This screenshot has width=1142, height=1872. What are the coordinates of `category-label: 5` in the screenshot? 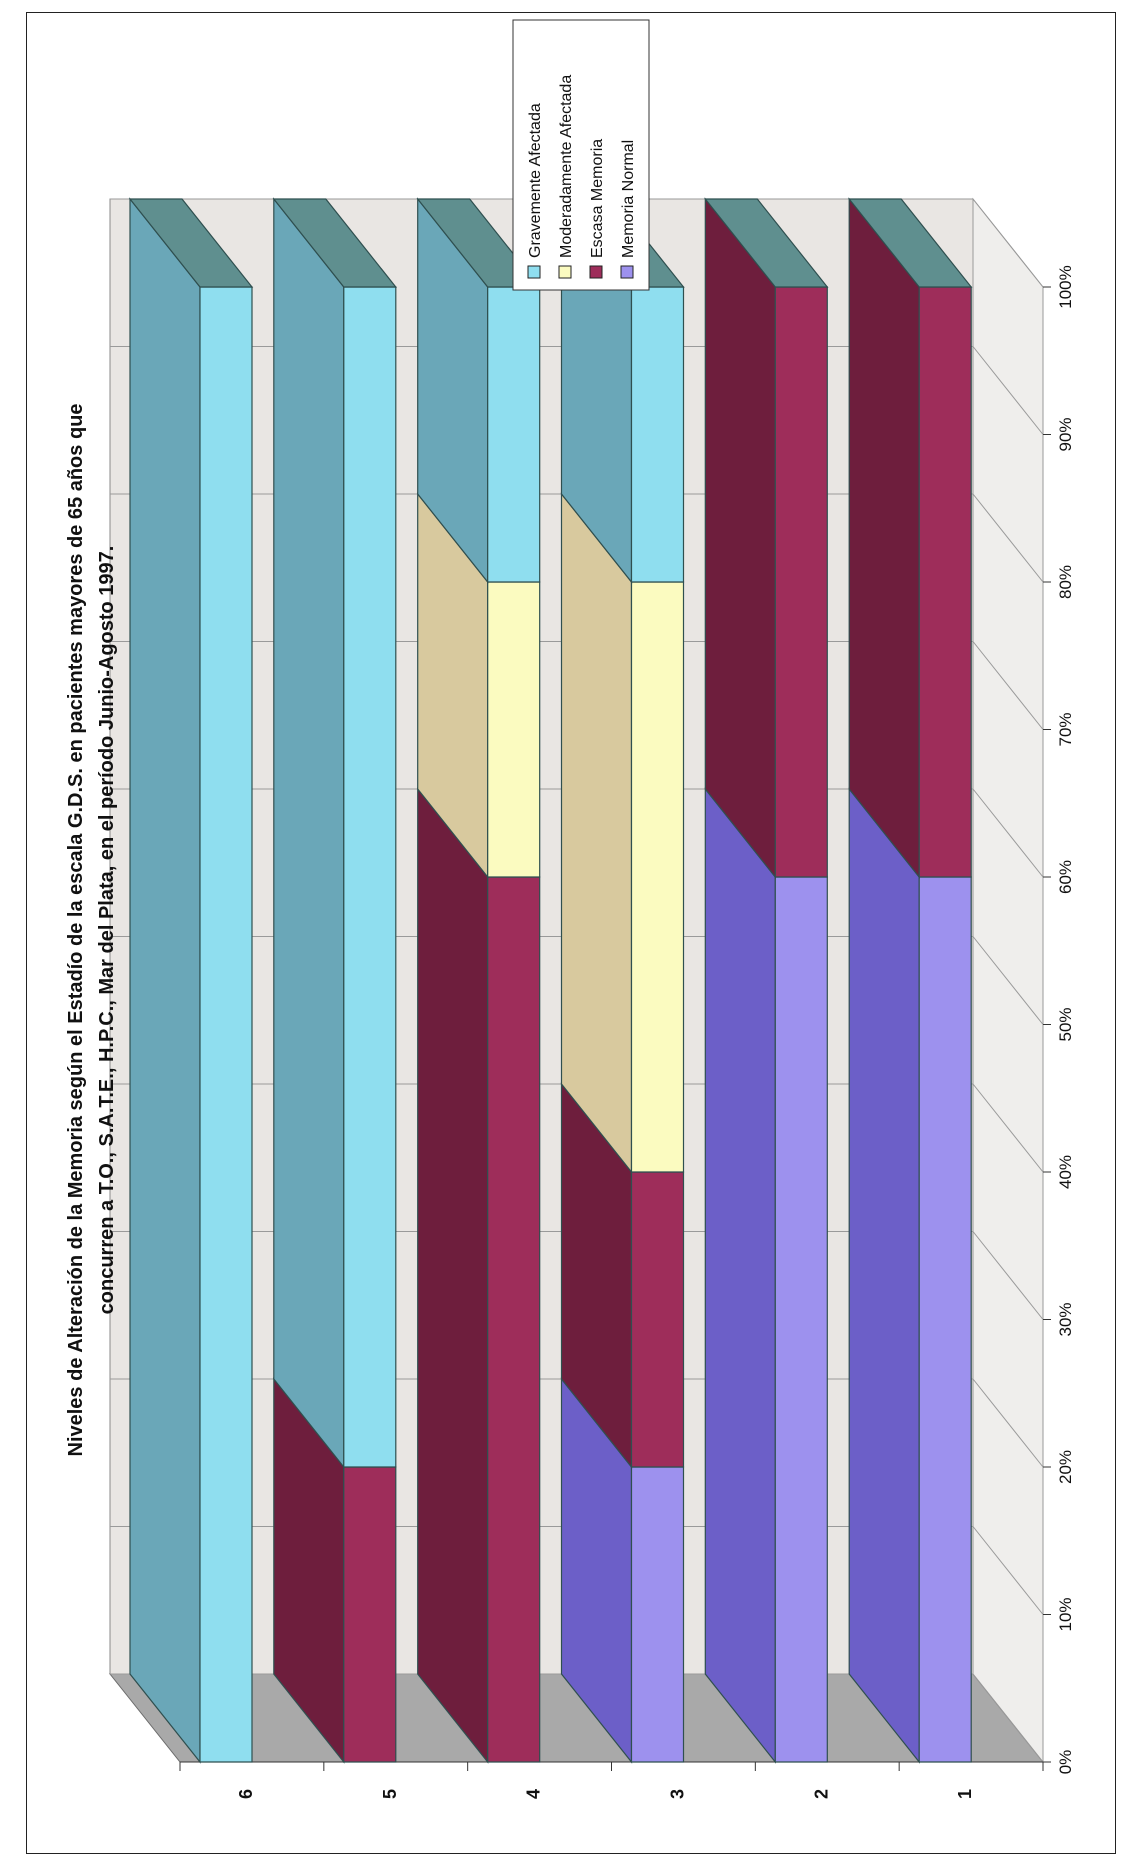 It's located at (390, 1794).